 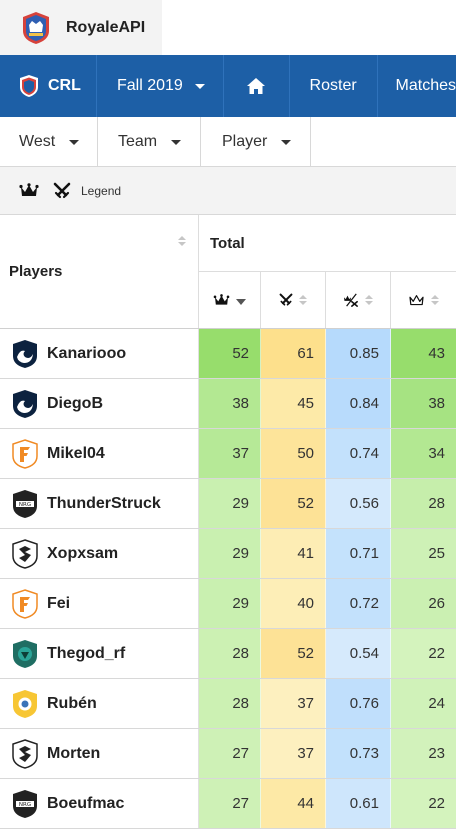 I want to click on crown-ratio-cell: 0.85, so click(x=358, y=353).